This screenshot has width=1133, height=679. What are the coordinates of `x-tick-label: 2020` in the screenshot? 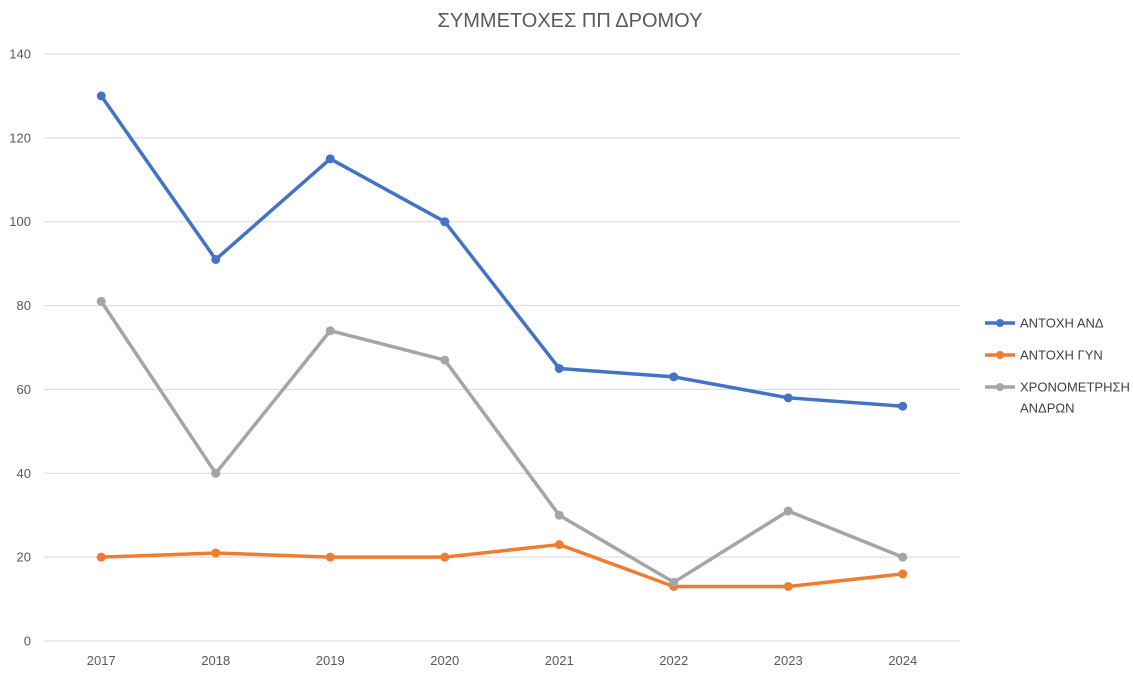 It's located at (444, 660).